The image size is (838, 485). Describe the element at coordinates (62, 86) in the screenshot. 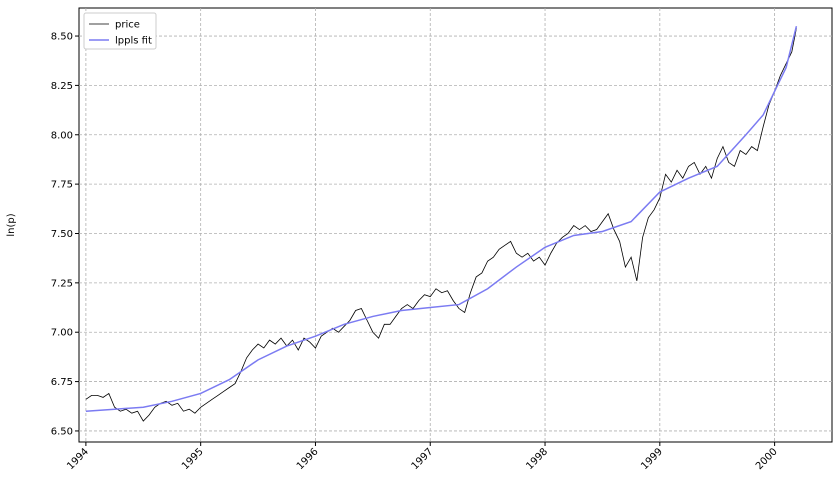

I see `y-tick-label: 8.25` at that location.